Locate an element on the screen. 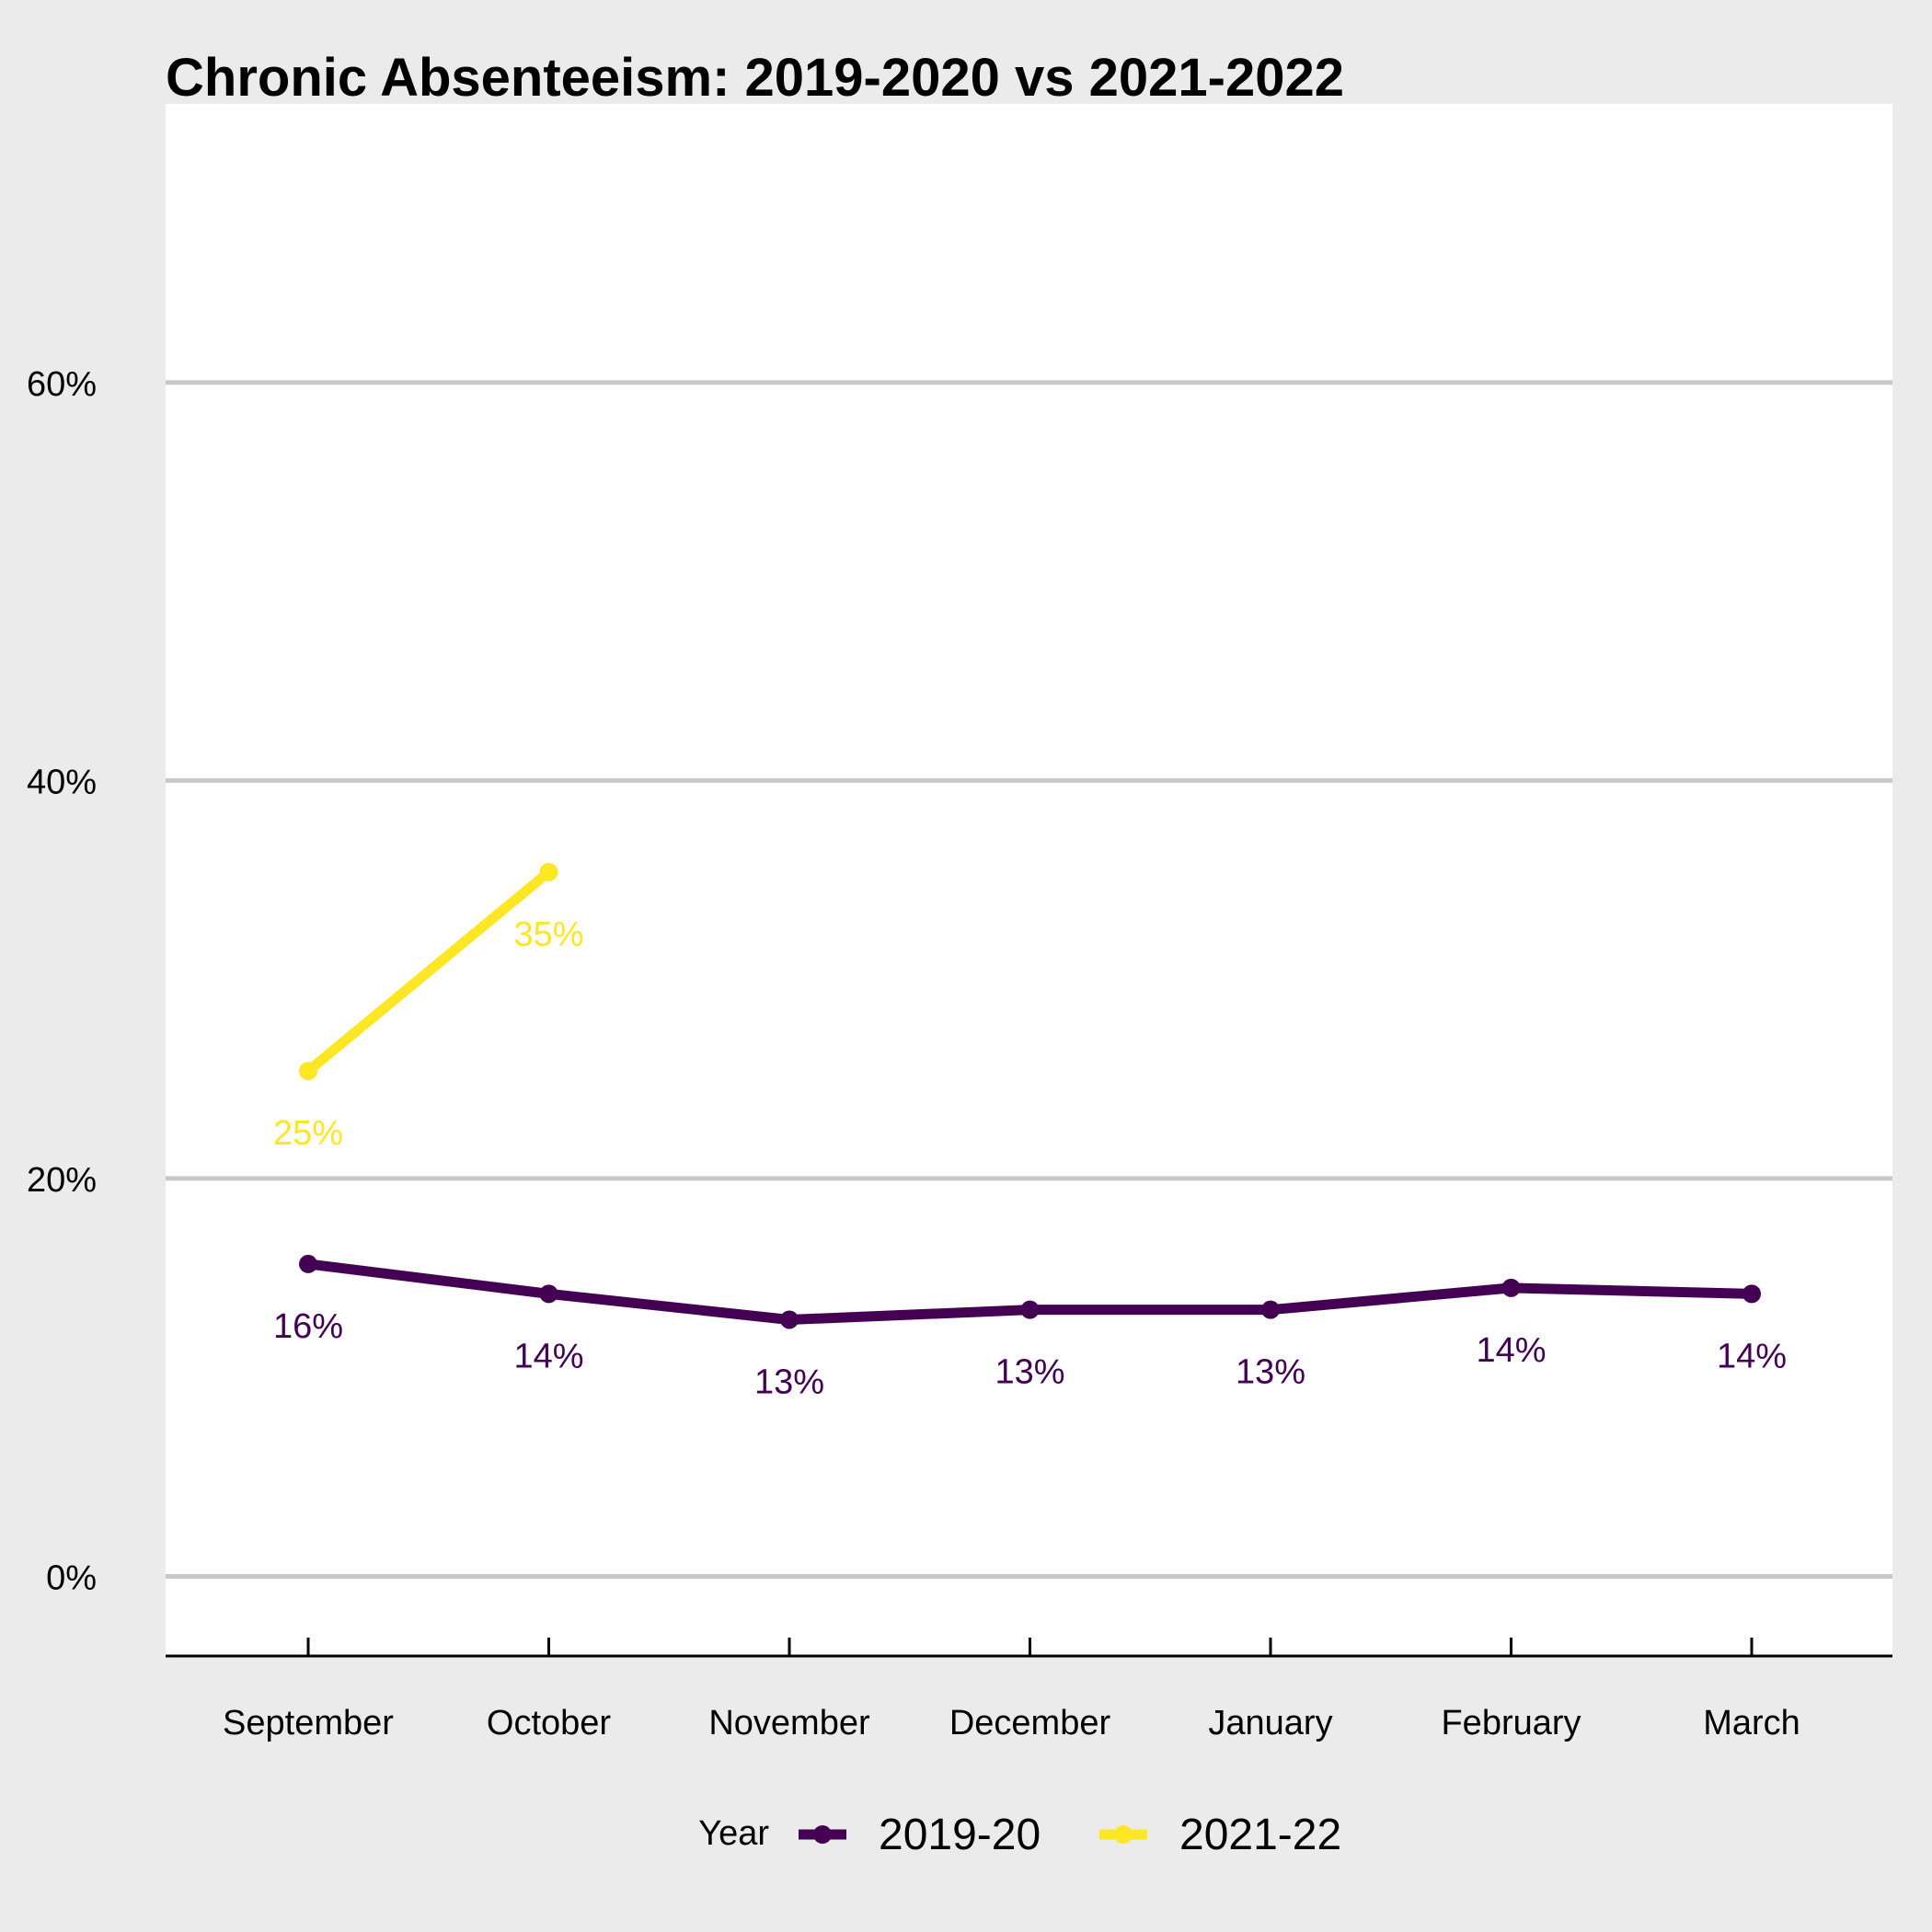  legend-title: Year is located at coordinates (733, 1833).